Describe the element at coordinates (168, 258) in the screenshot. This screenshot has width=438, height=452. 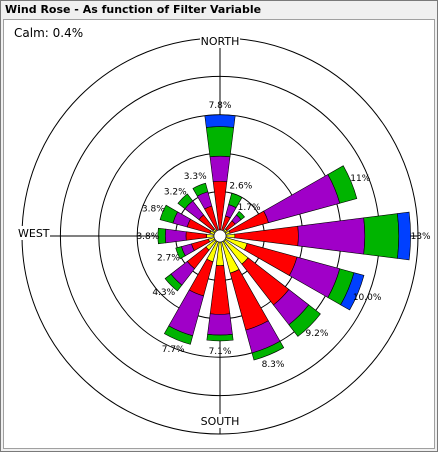
I see `sector-total-label: 2.7%` at that location.